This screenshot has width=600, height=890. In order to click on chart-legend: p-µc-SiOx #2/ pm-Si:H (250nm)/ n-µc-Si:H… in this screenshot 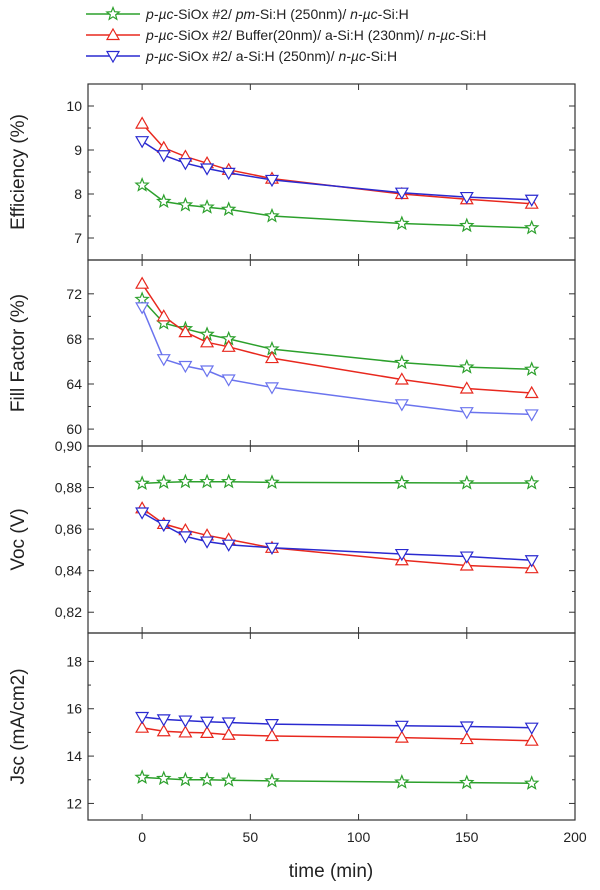, I will do `click(286, 34)`.